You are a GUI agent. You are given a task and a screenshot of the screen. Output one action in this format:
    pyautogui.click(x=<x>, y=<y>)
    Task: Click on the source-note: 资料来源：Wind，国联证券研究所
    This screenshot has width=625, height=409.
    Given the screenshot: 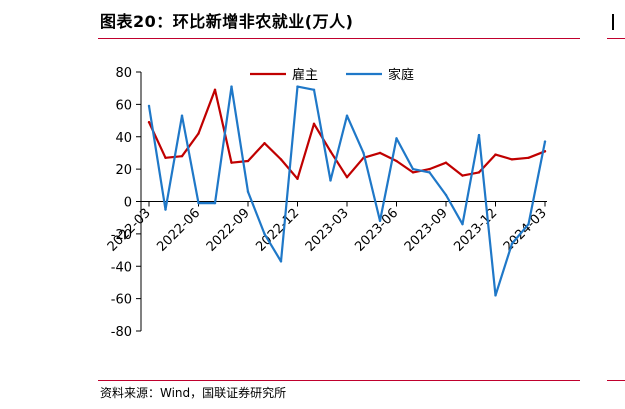 What is the action you would take?
    pyautogui.click(x=193, y=393)
    